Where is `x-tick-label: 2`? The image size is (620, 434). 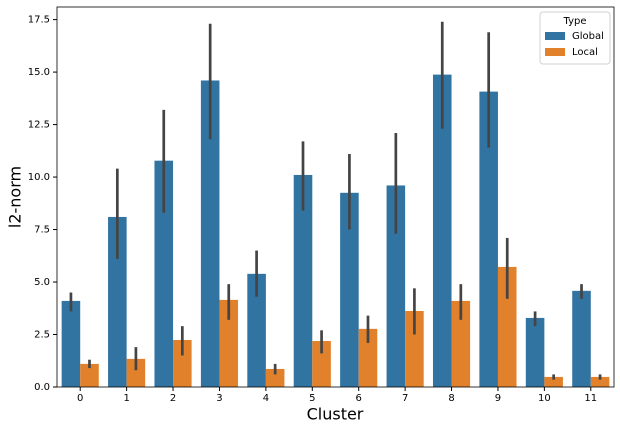
x-tick-label: 2 is located at coordinates (173, 398).